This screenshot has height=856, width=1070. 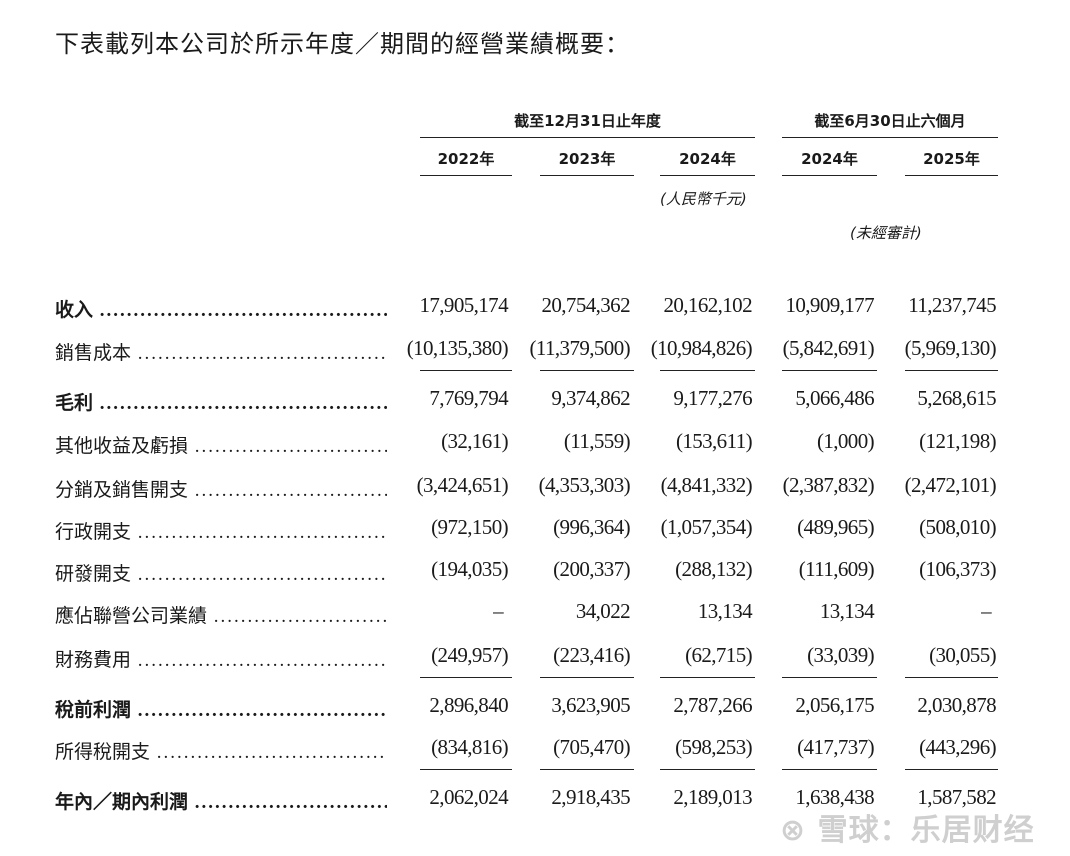 What do you see at coordinates (469, 747) in the screenshot?
I see `cell-value: (834,816)` at bounding box center [469, 747].